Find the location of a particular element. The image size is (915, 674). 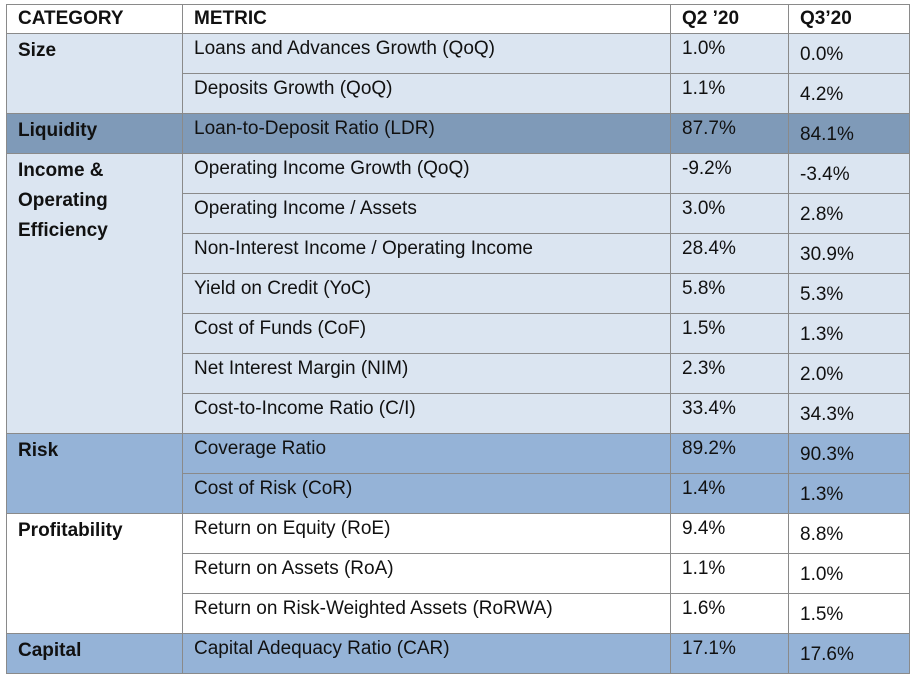

metric-cell: Return on Assets (RoA) is located at coordinates (426, 573).